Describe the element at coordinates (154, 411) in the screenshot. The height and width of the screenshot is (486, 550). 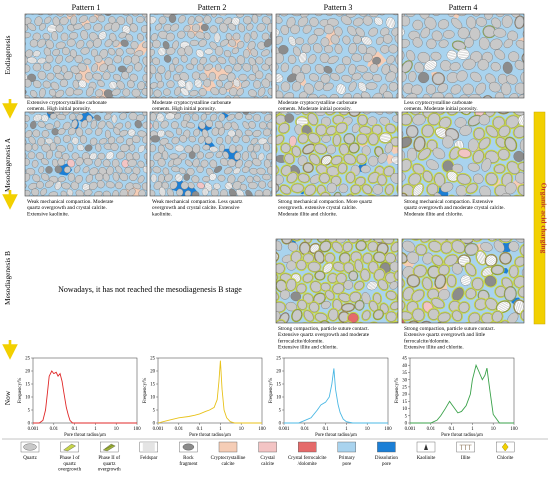
I see `y-tick-label: 5` at that location.